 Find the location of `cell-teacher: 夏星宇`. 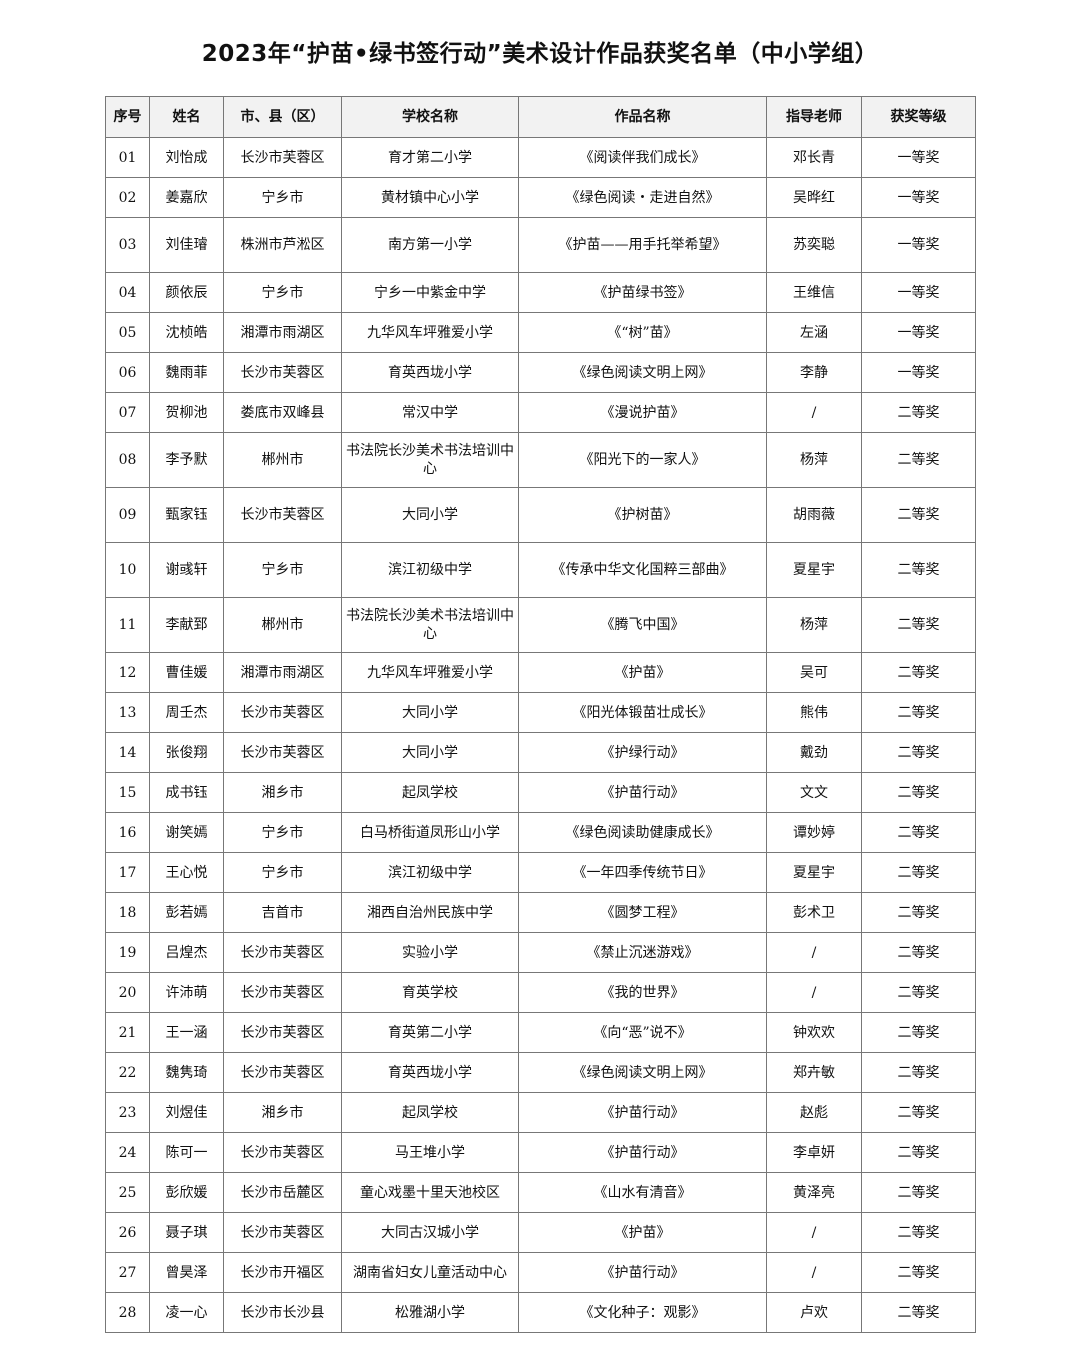

cell-teacher: 夏星宇 is located at coordinates (814, 570).